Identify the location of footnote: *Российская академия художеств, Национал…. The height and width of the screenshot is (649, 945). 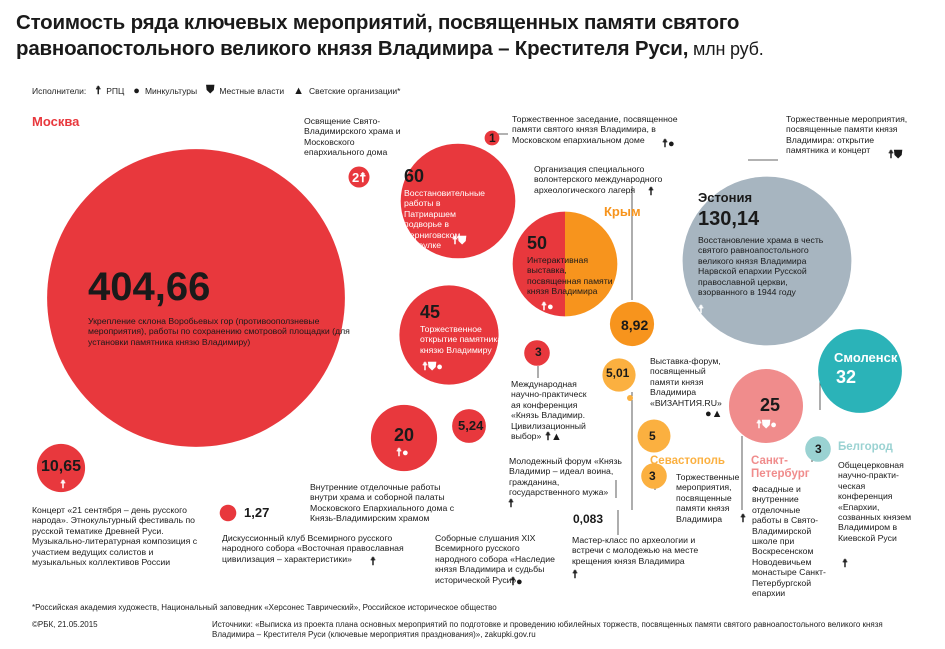
(264, 607).